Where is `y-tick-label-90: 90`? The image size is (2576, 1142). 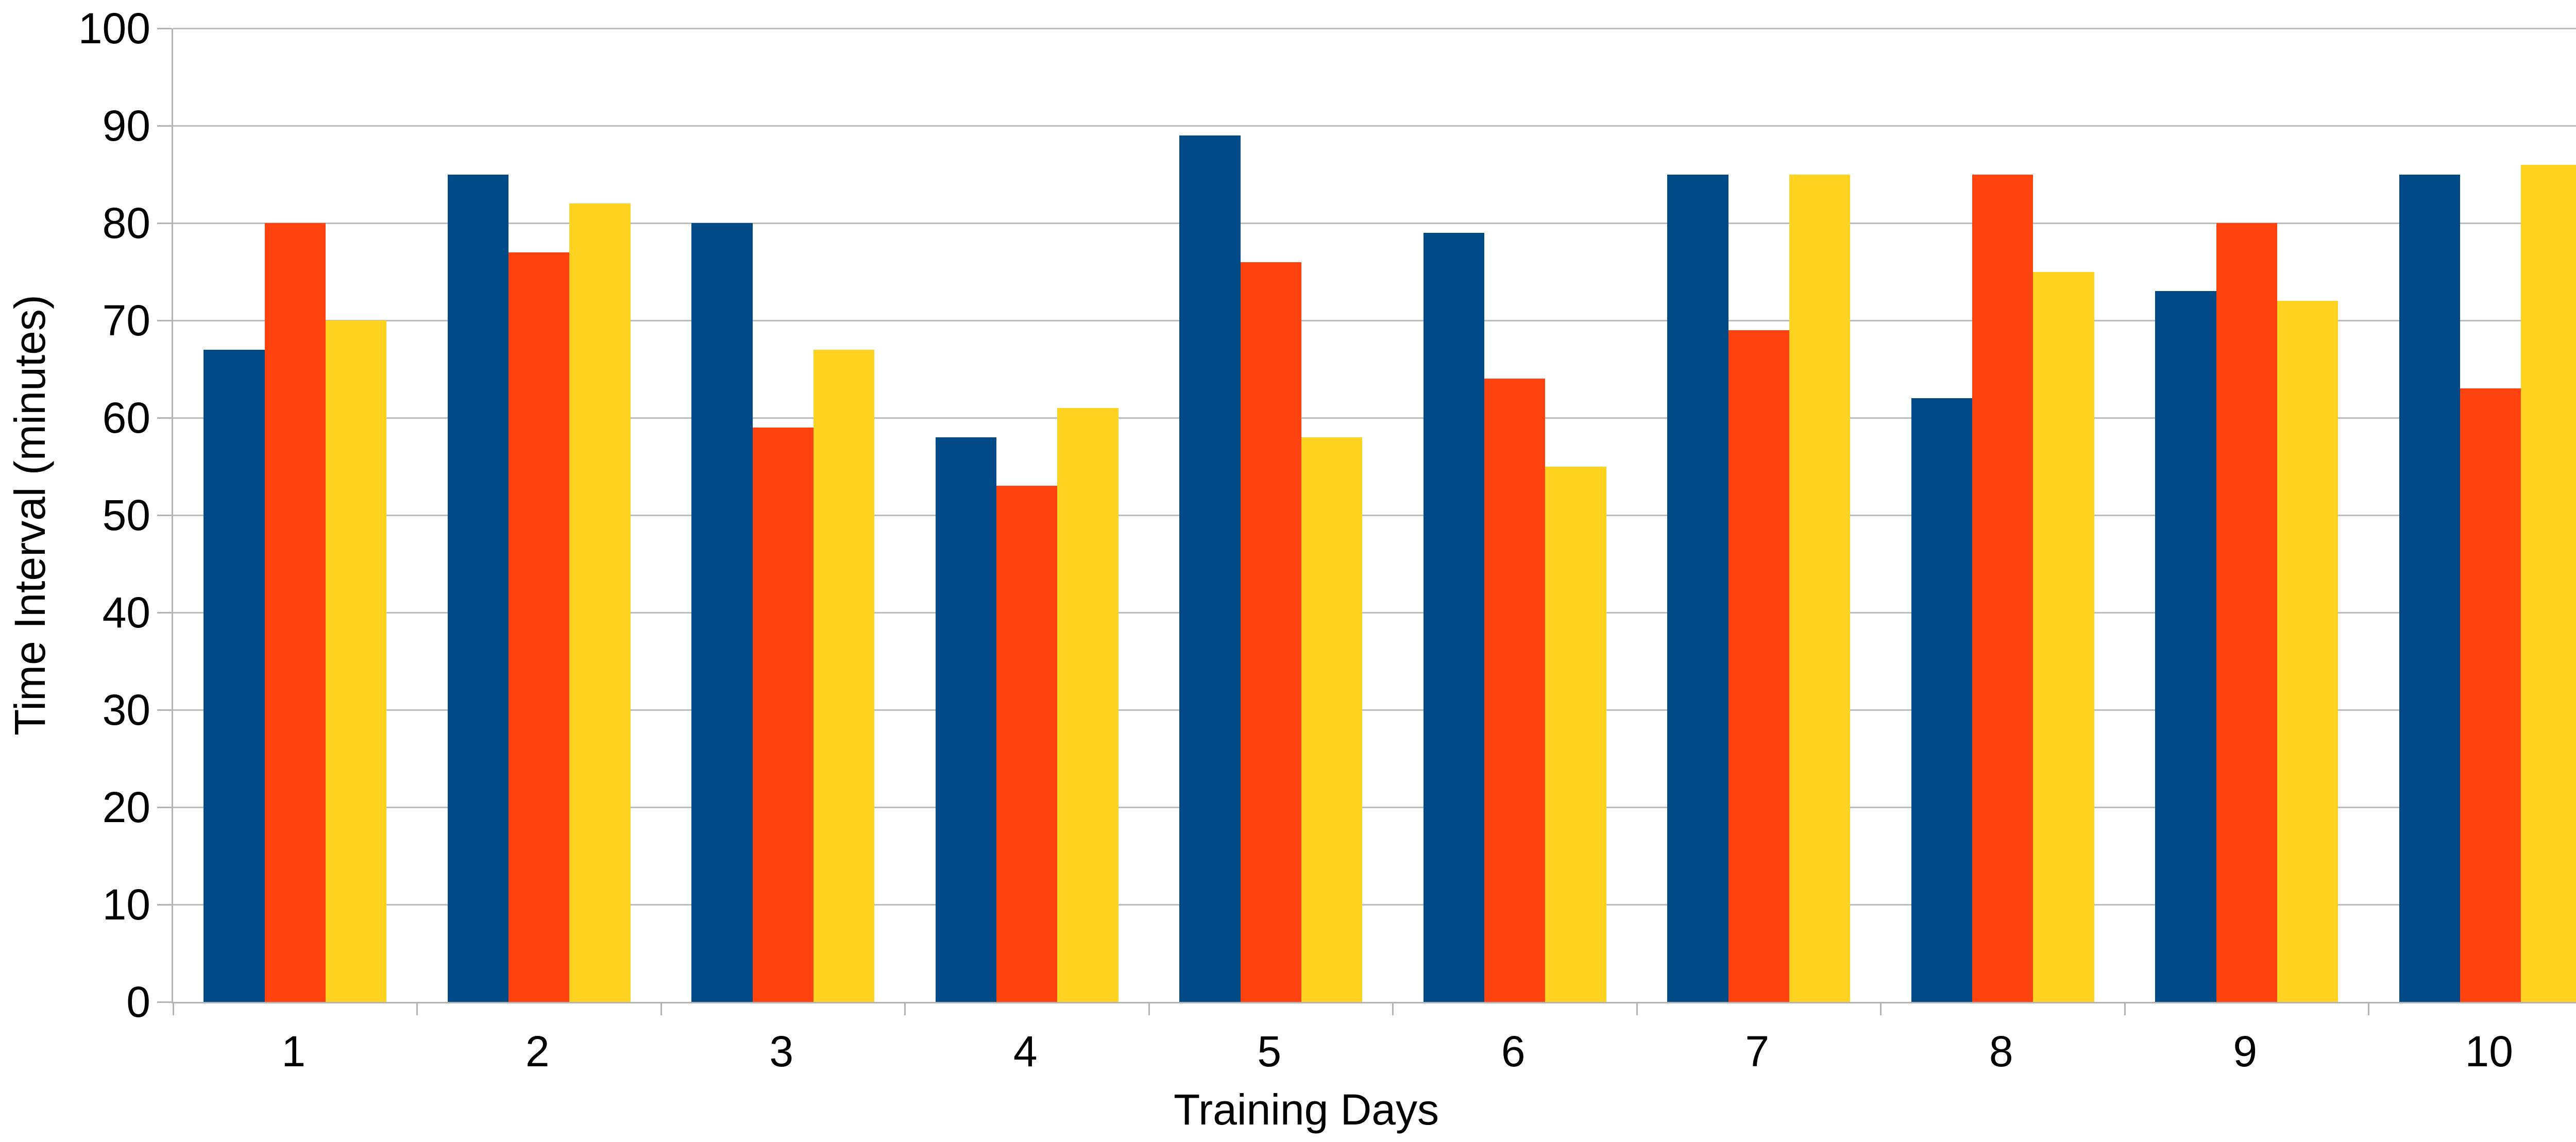
y-tick-label-90: 90 is located at coordinates (126, 125).